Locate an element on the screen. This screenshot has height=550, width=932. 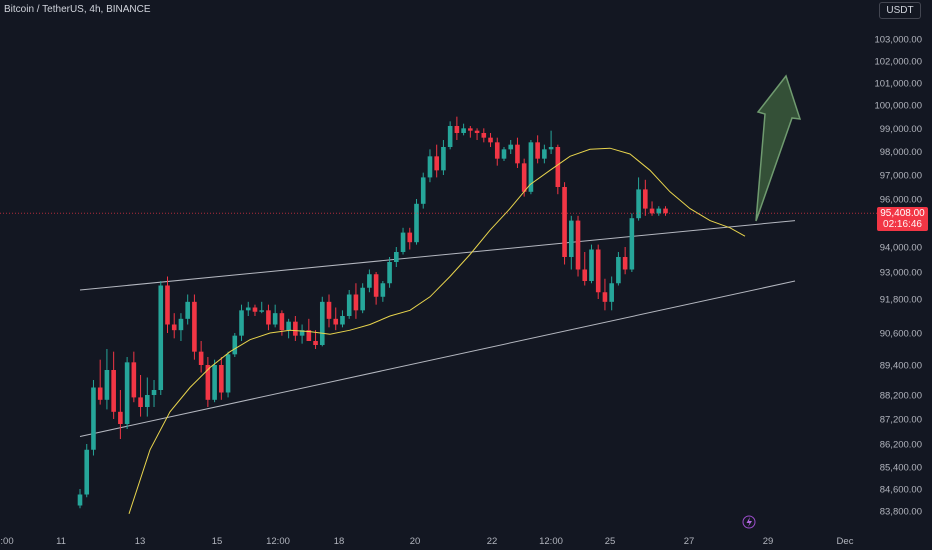
lightning-icon is located at coordinates (749, 522).